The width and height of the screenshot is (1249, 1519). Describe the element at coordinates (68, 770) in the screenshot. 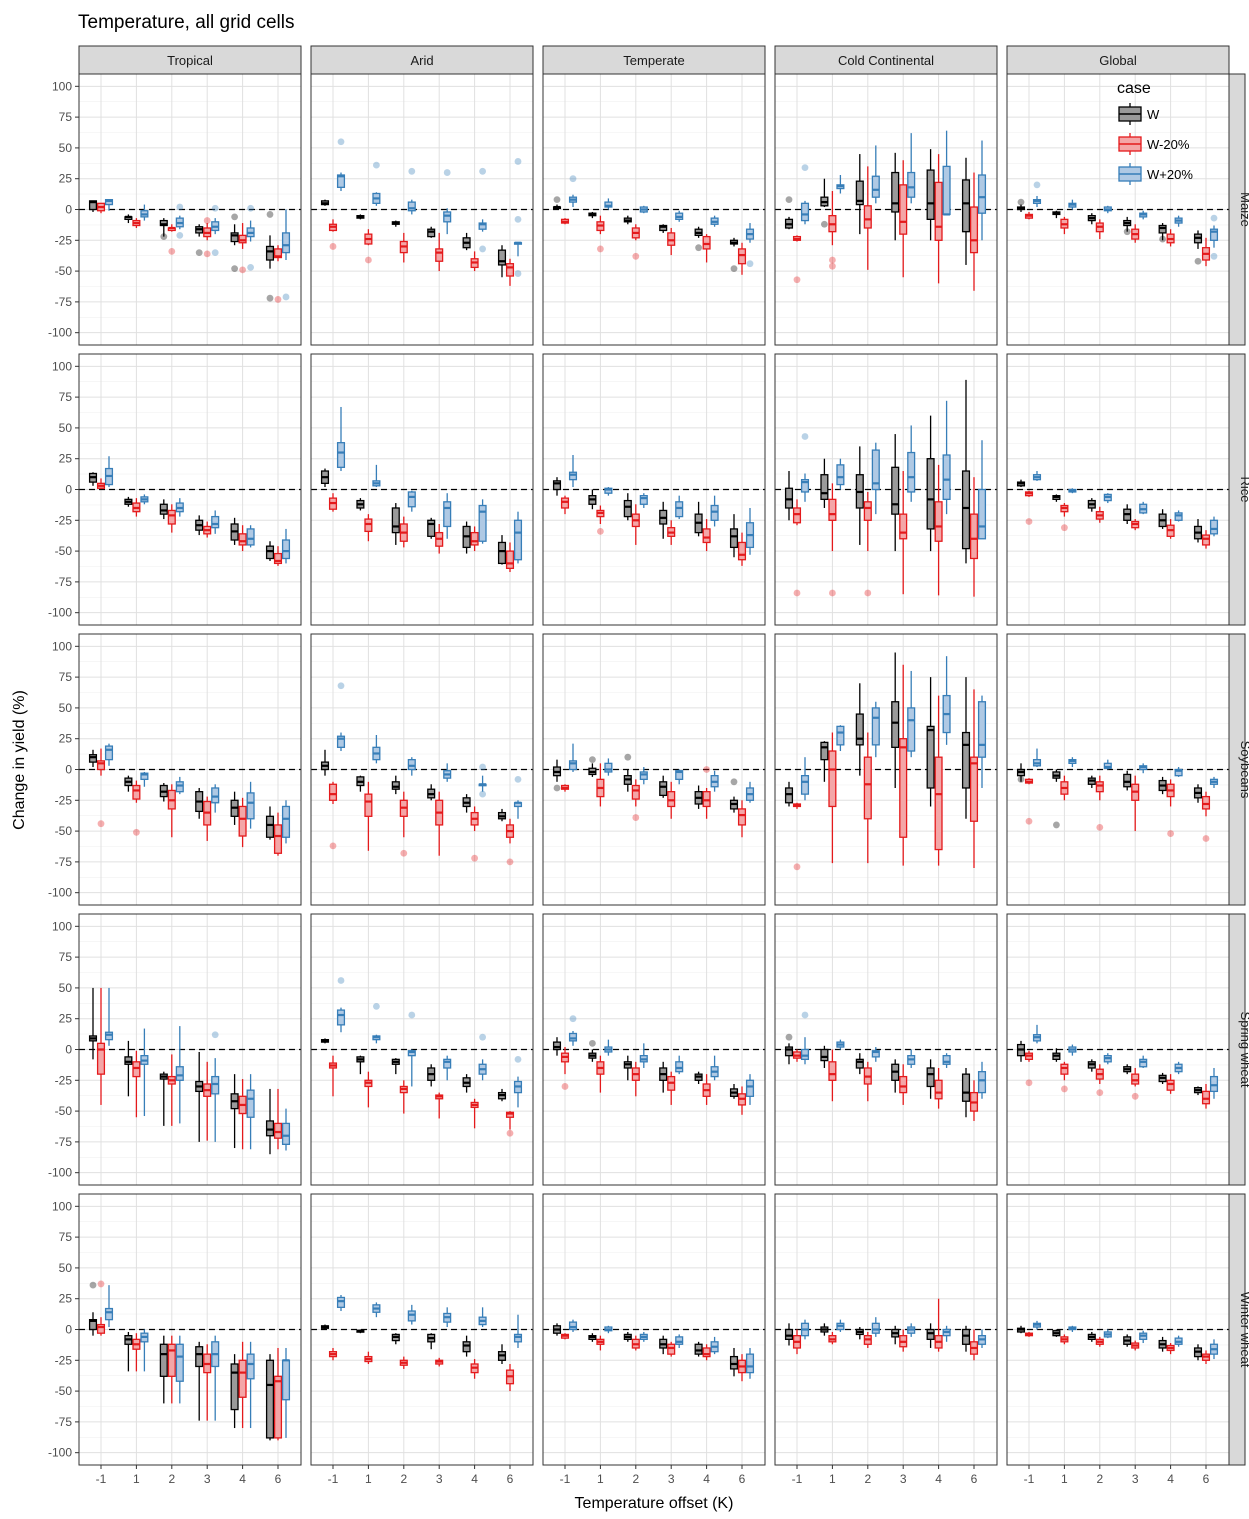

I see `y-tick-label: 0` at that location.